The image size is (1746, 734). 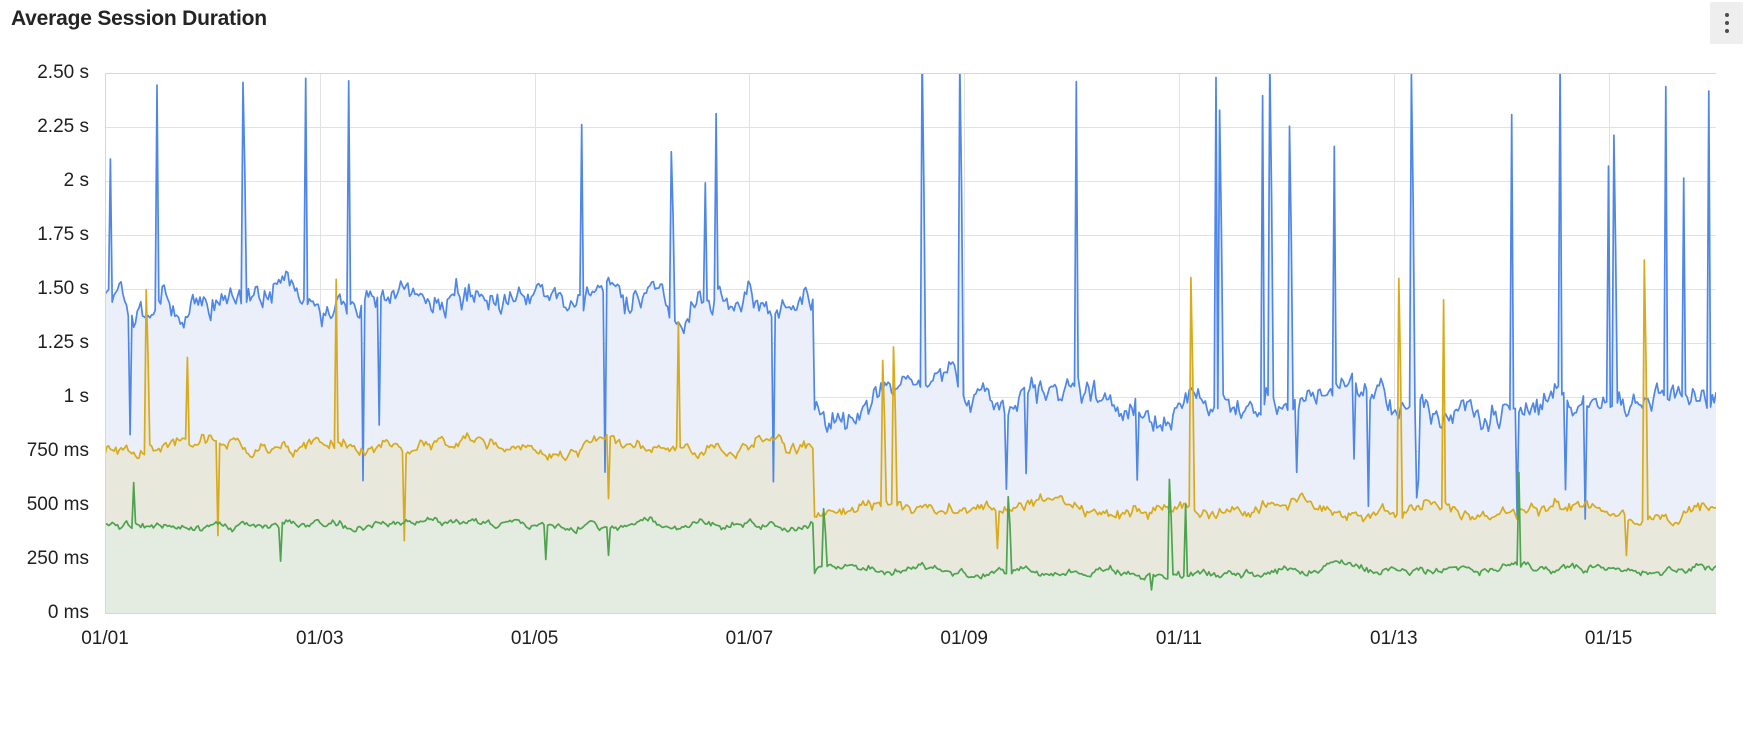 What do you see at coordinates (139, 18) in the screenshot?
I see `page-title: Average Session Duration` at bounding box center [139, 18].